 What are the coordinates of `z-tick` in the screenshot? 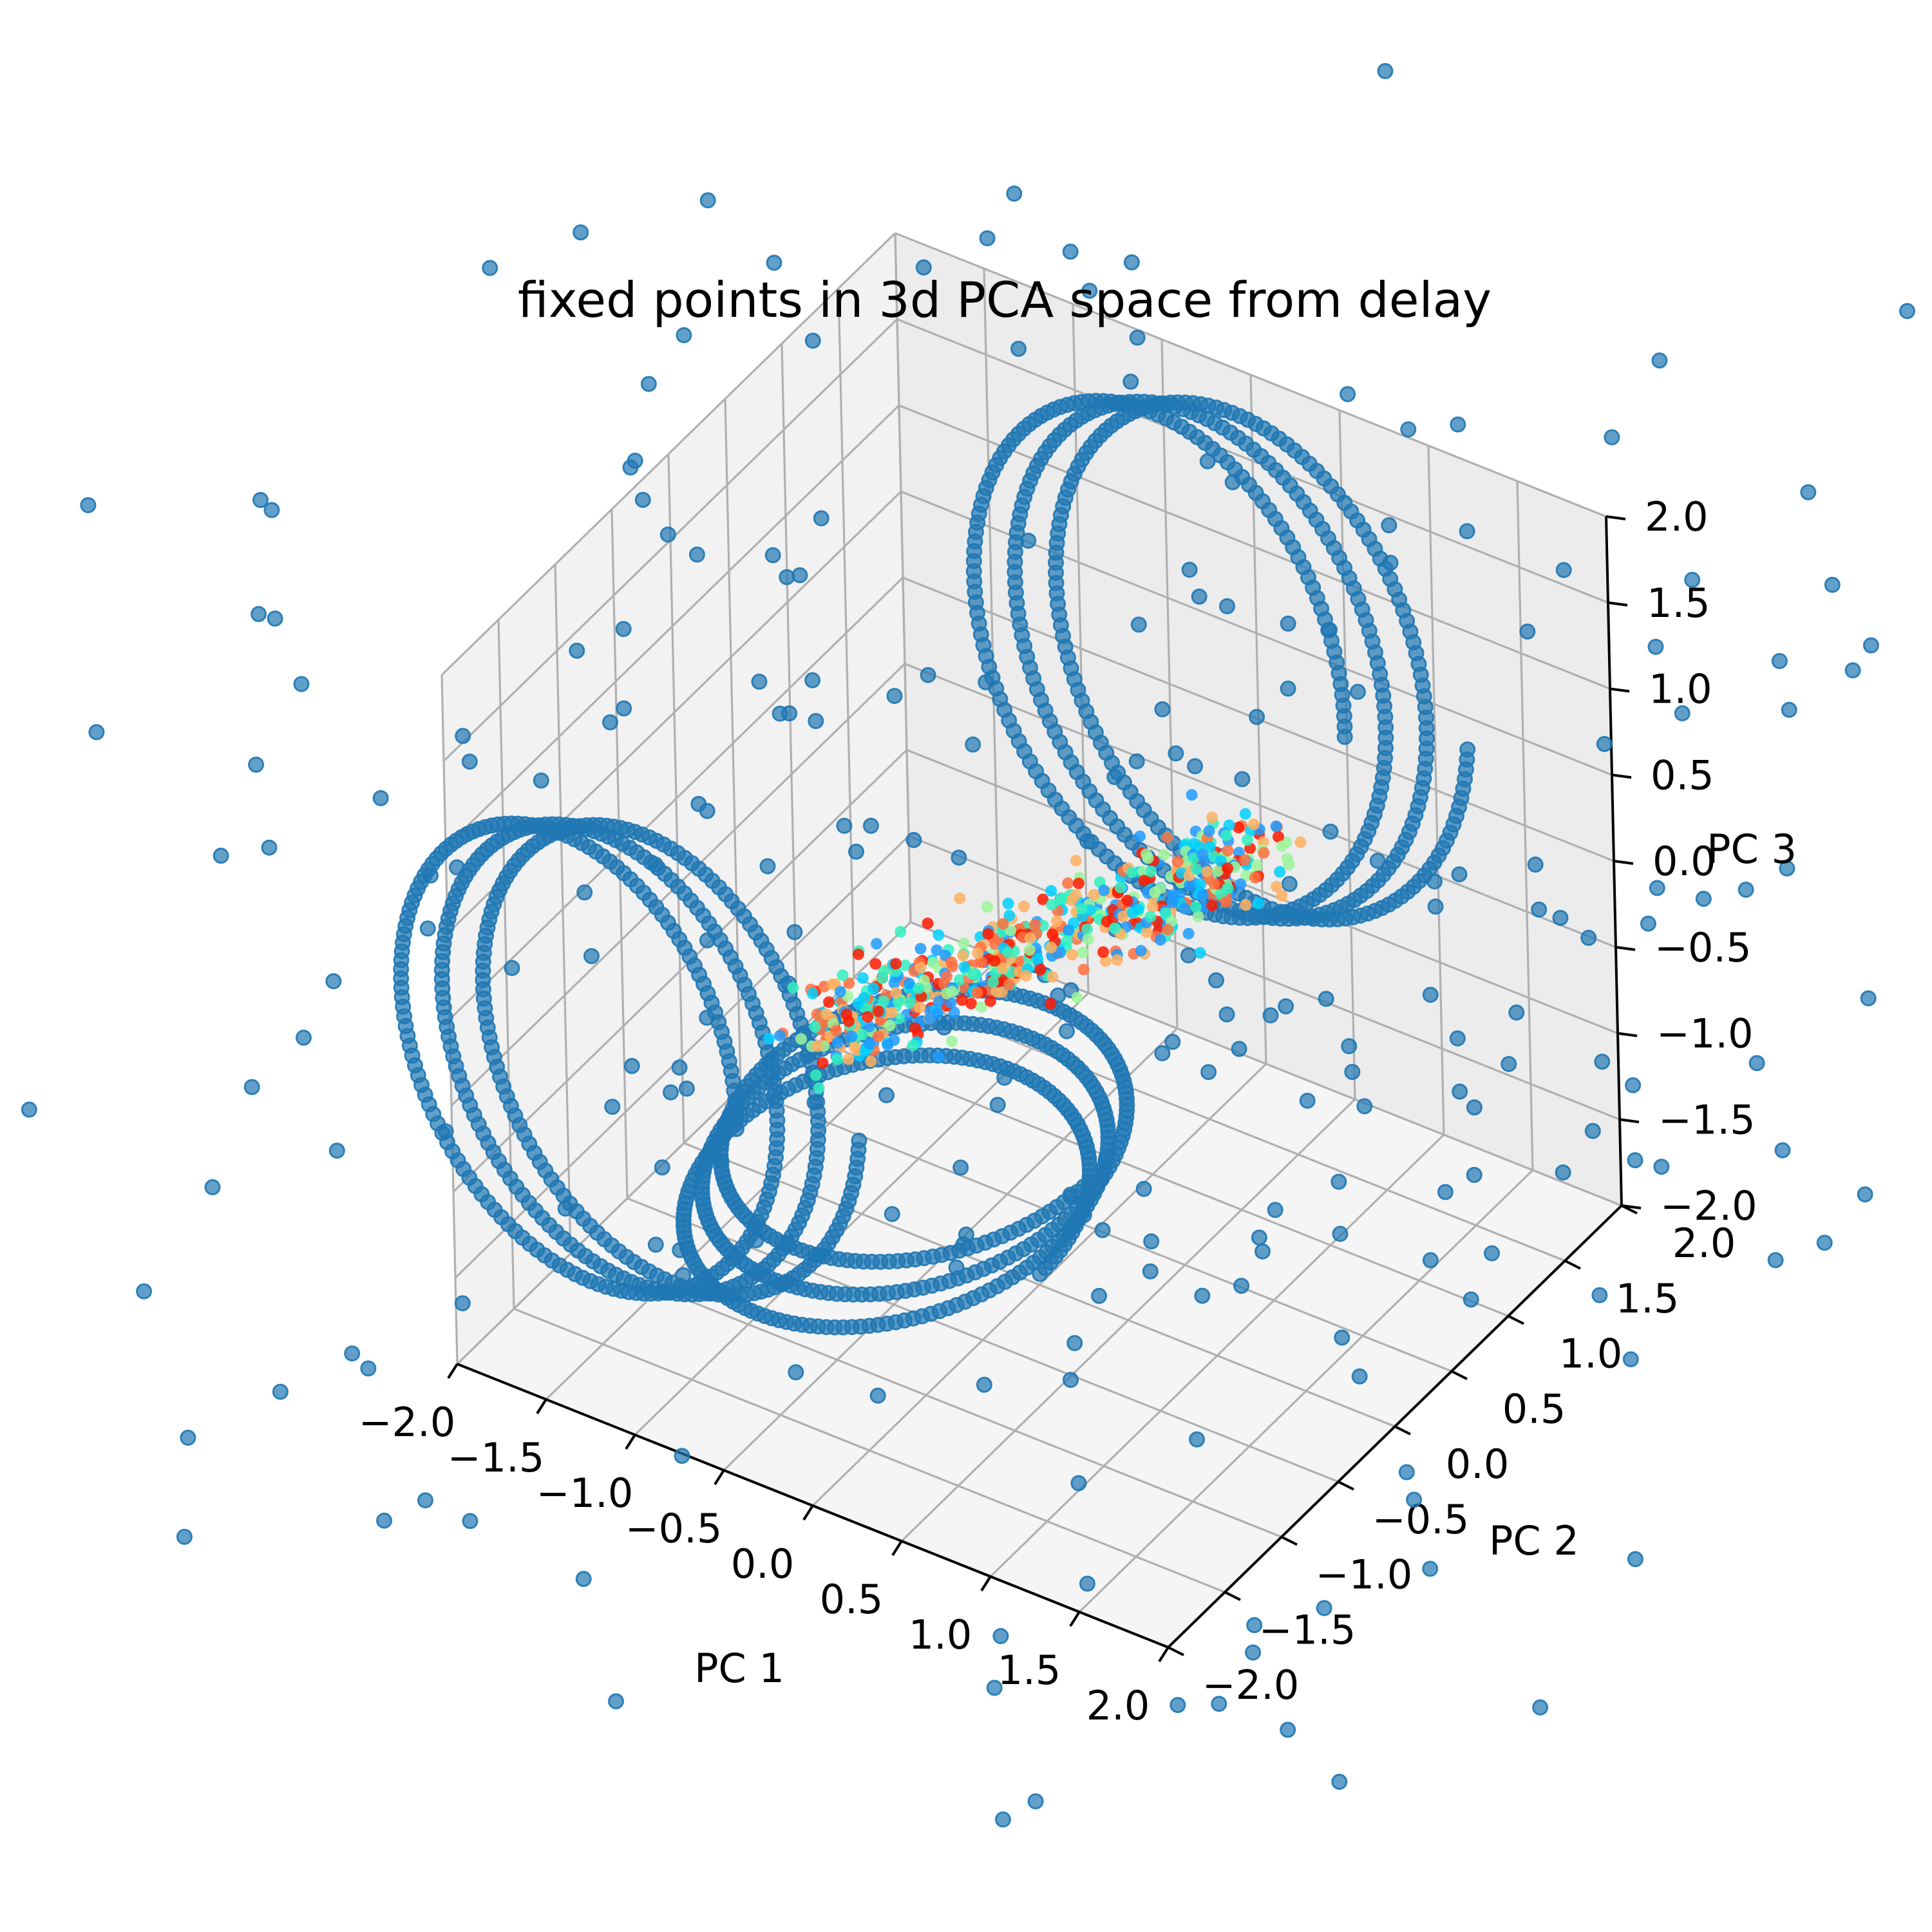 It's located at (1630, 1121).